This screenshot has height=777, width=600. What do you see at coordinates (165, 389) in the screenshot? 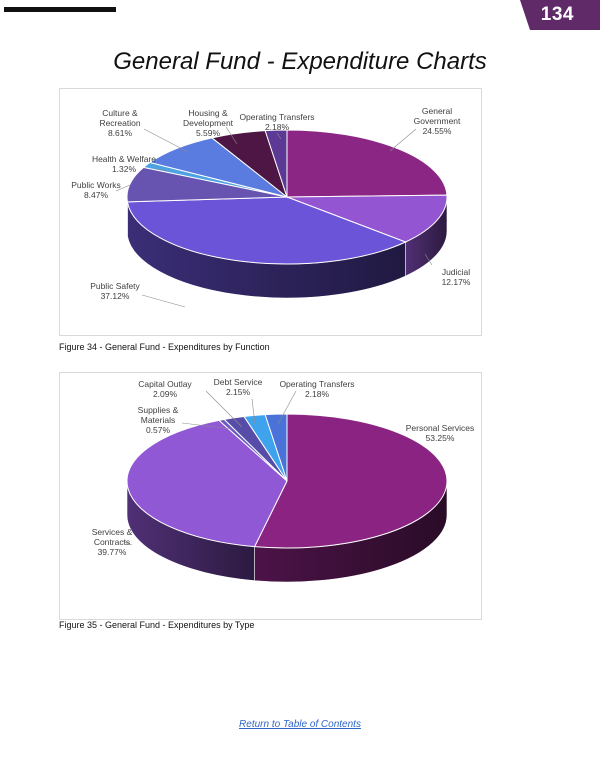
I see `data-label-capital-outlay: Capital Outlay 2.09%` at bounding box center [165, 389].